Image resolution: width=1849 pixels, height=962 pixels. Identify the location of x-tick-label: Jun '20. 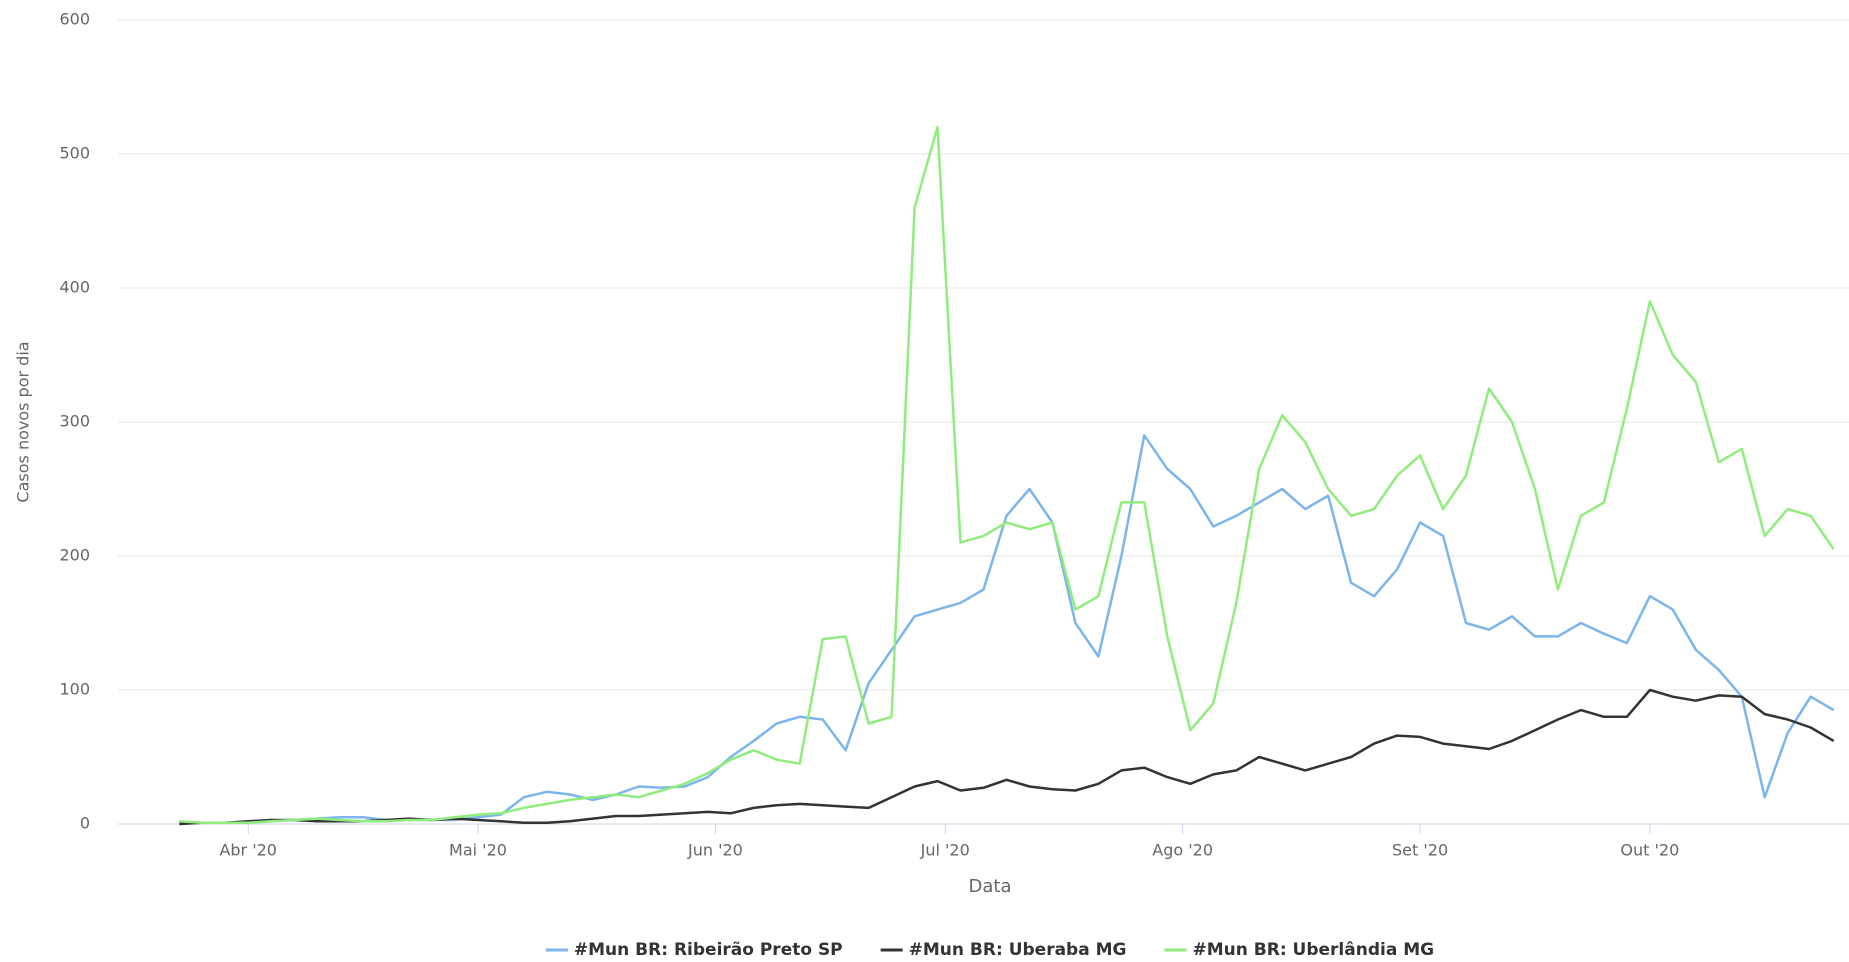
(715, 850).